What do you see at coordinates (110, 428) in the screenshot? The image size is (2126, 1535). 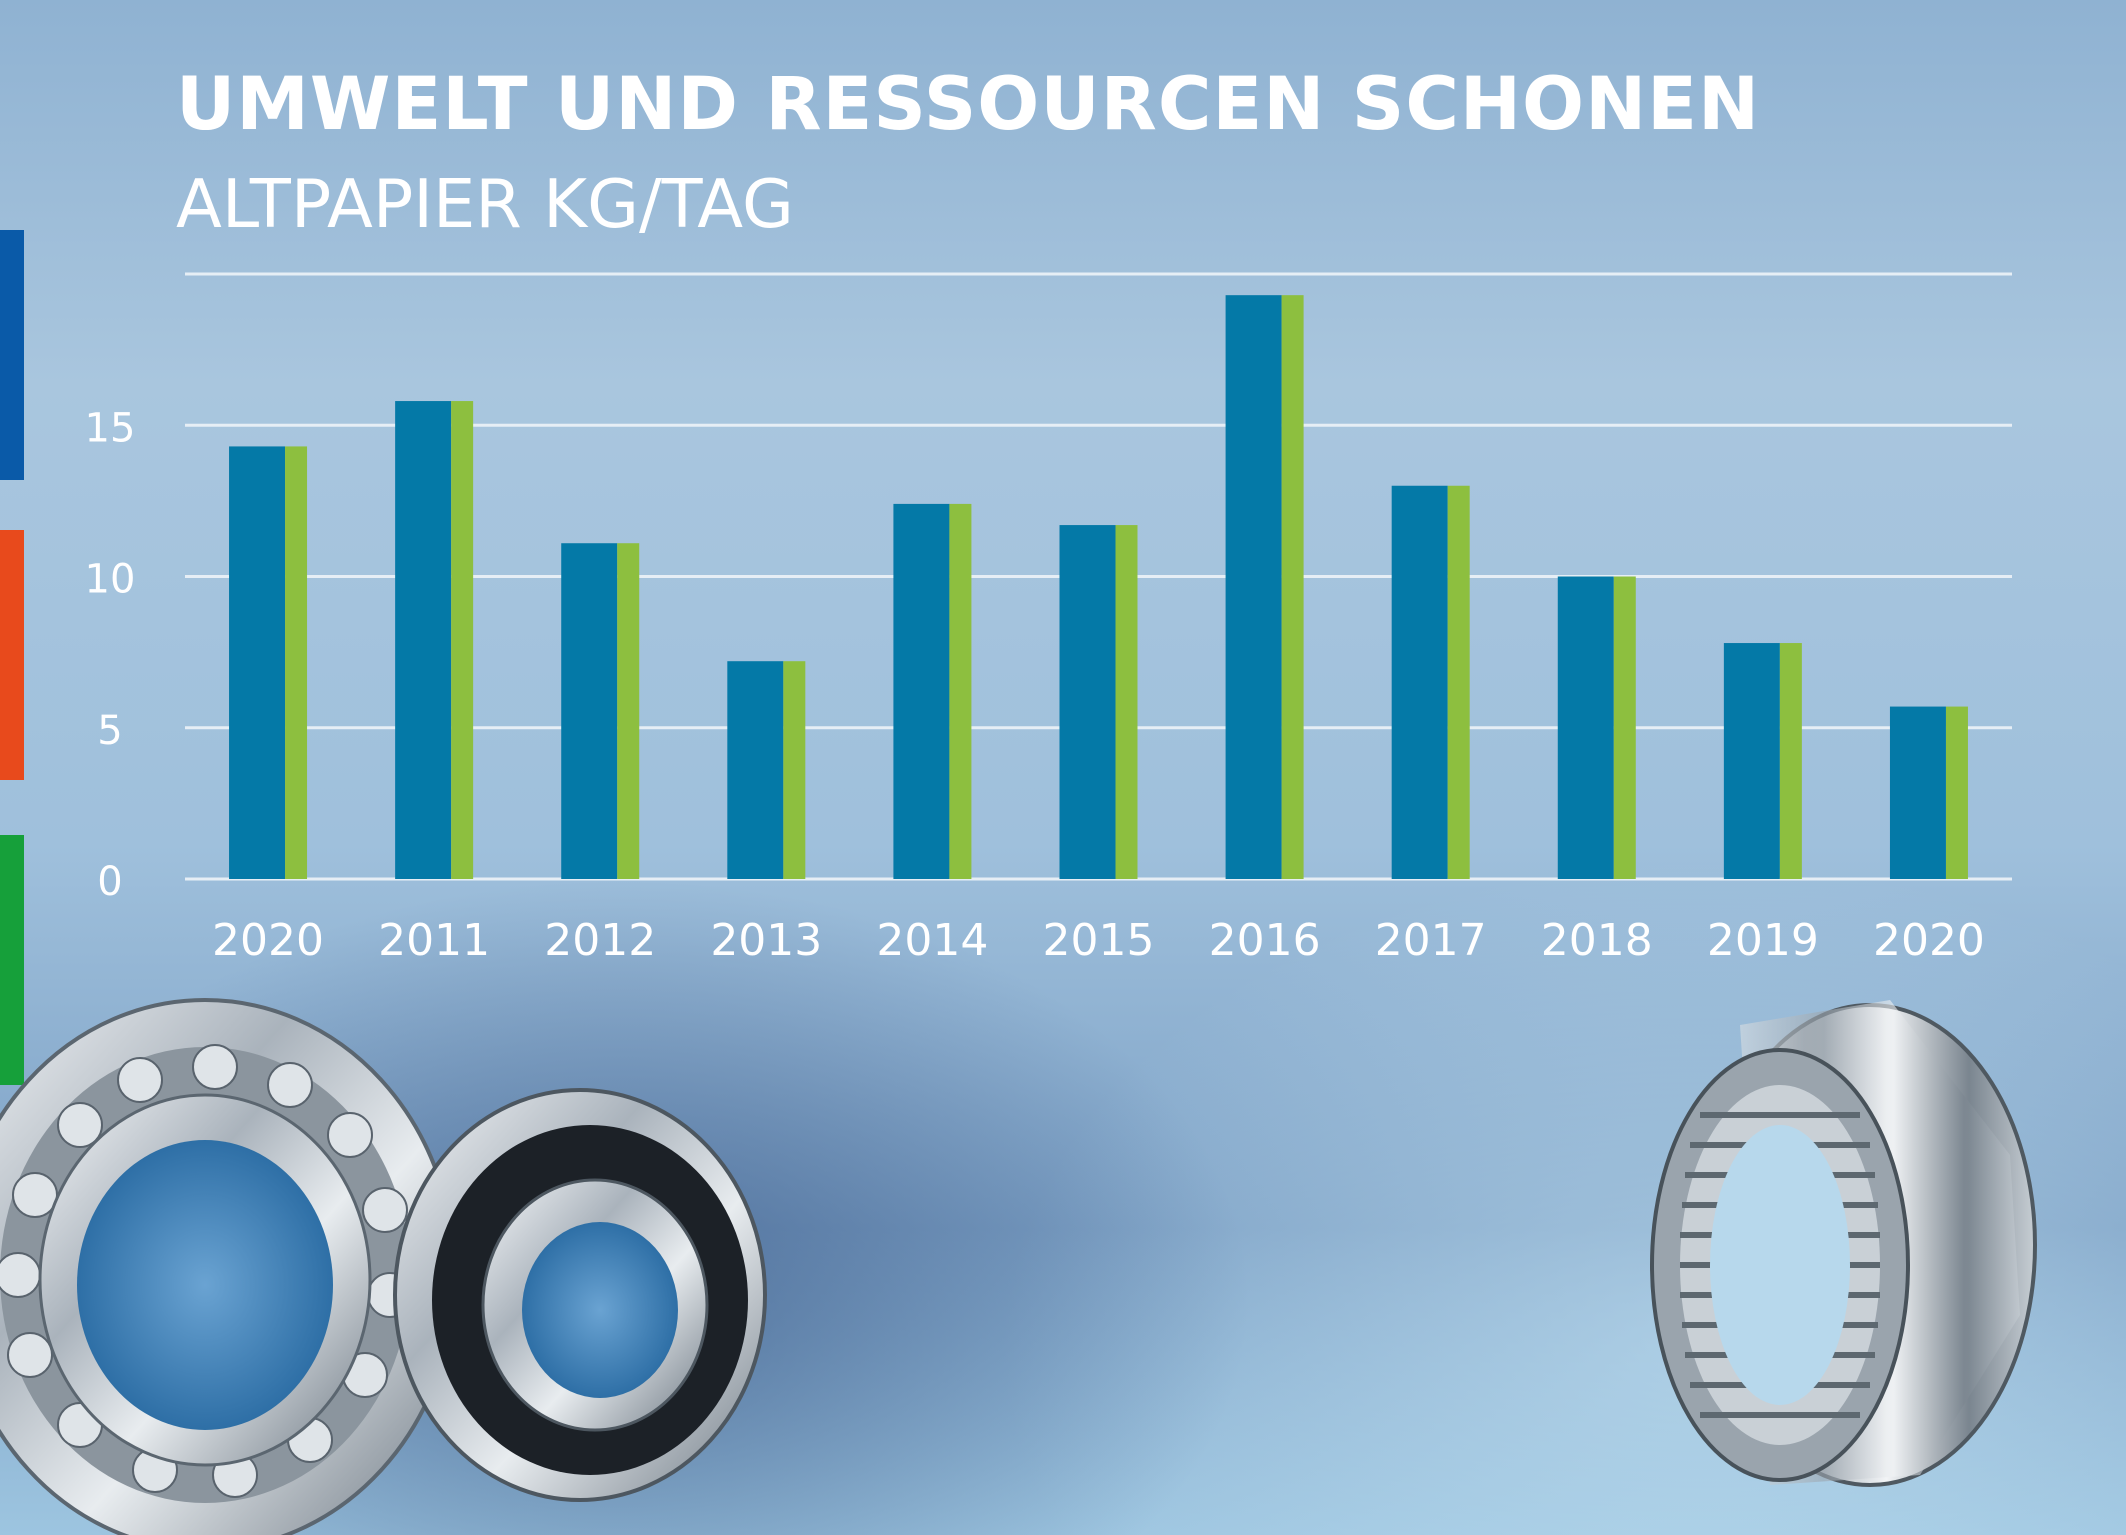 I see `y-tick-label: 15` at bounding box center [110, 428].